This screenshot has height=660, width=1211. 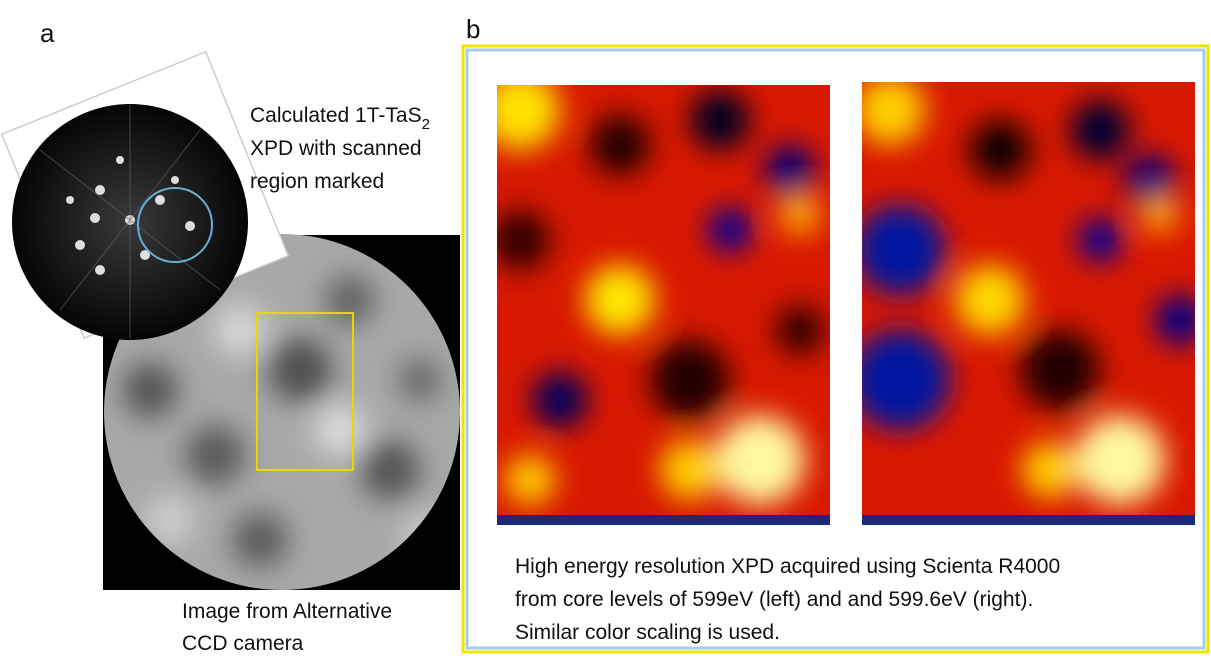 I want to click on subscript: 2, so click(x=426, y=124).